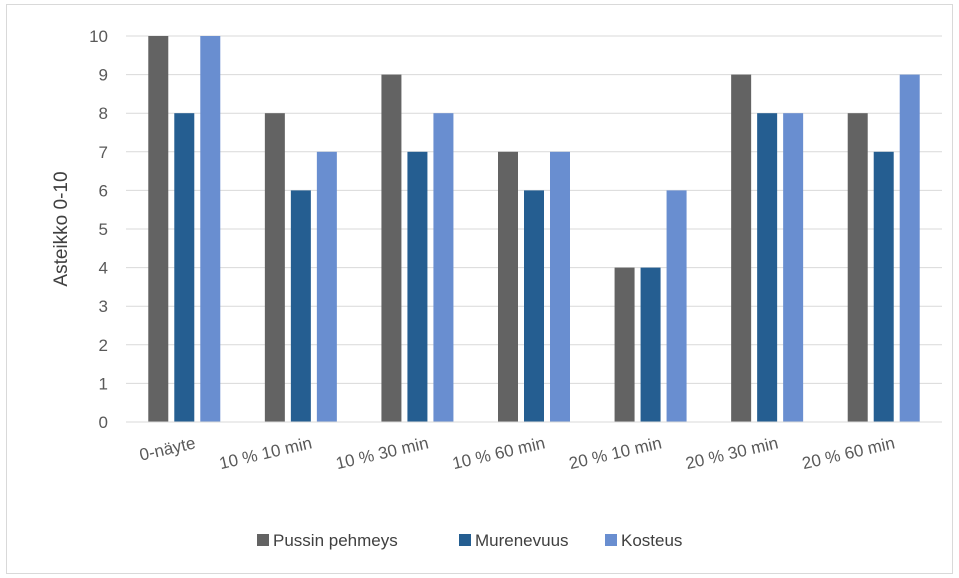 This screenshot has width=959, height=578. Describe the element at coordinates (732, 453) in the screenshot. I see `x-tick-label: 20 % 30 min` at that location.